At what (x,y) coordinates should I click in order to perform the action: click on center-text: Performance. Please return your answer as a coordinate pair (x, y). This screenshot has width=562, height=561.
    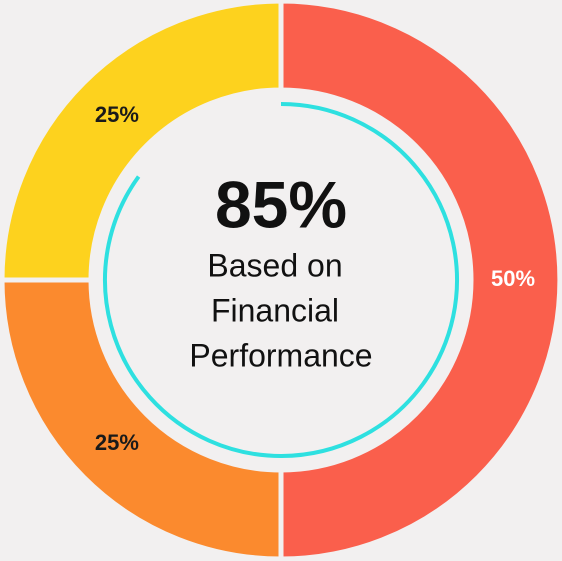
    Looking at the image, I should click on (280, 355).